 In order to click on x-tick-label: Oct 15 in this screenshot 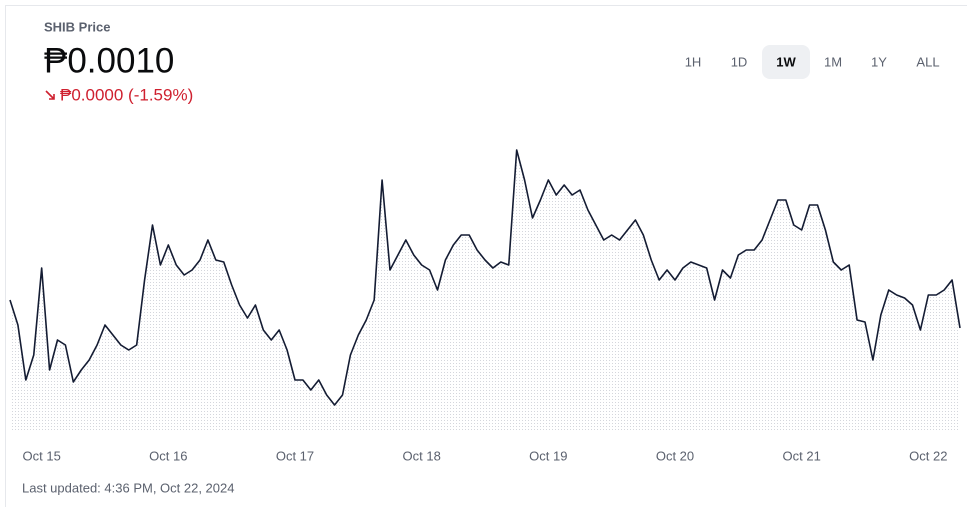, I will do `click(42, 455)`.